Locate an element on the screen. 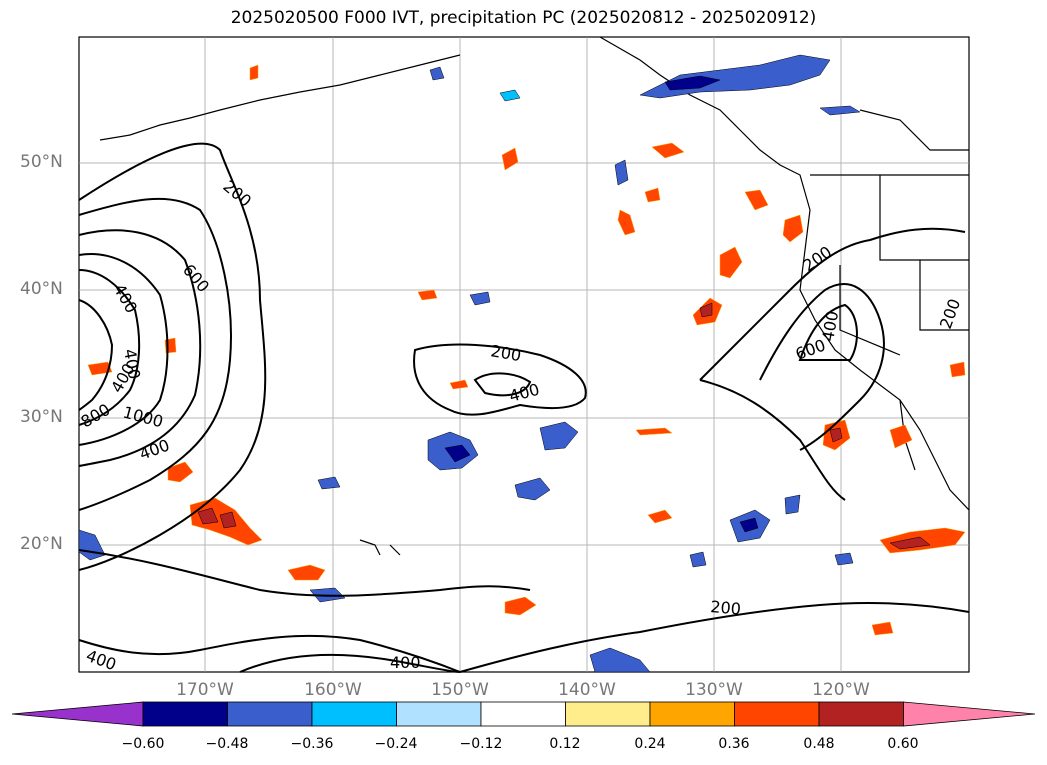 The width and height of the screenshot is (1047, 765). lon-label: 170°W is located at coordinates (205, 690).